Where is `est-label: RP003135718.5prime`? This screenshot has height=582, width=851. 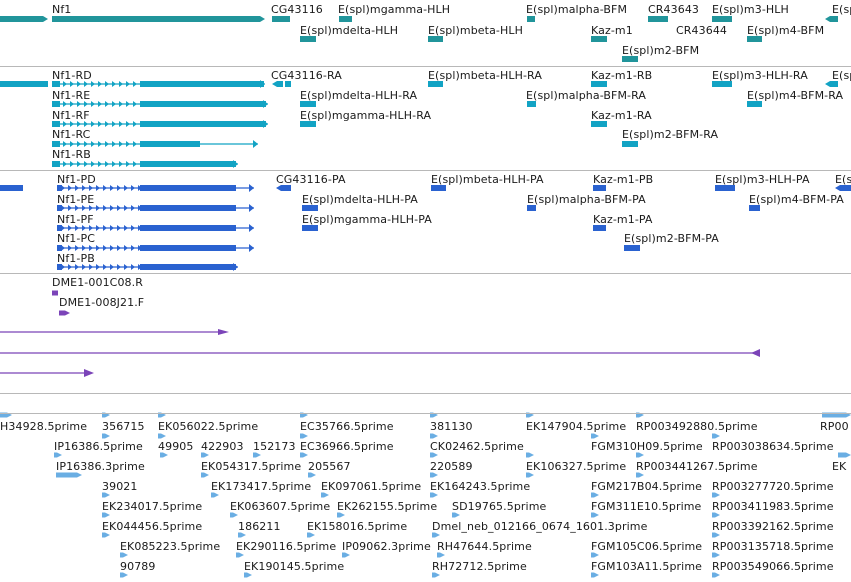
est-label: RP003135718.5prime is located at coordinates (773, 546).